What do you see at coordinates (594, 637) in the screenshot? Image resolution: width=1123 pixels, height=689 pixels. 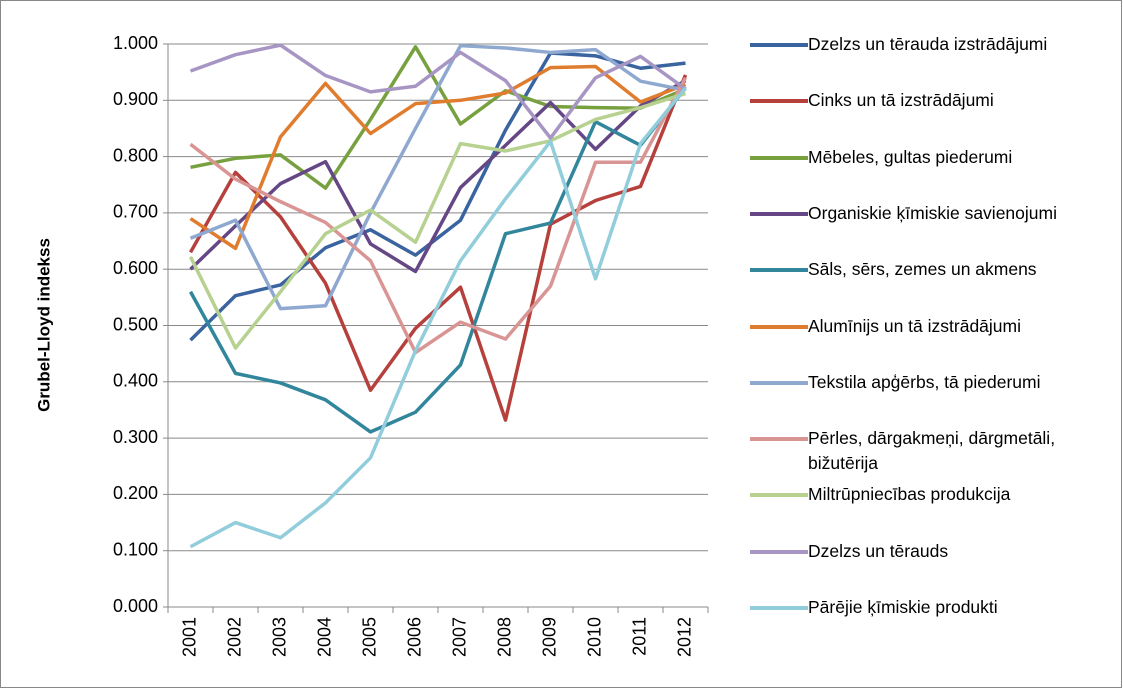 I see `x-tick-label: 2010` at bounding box center [594, 637].